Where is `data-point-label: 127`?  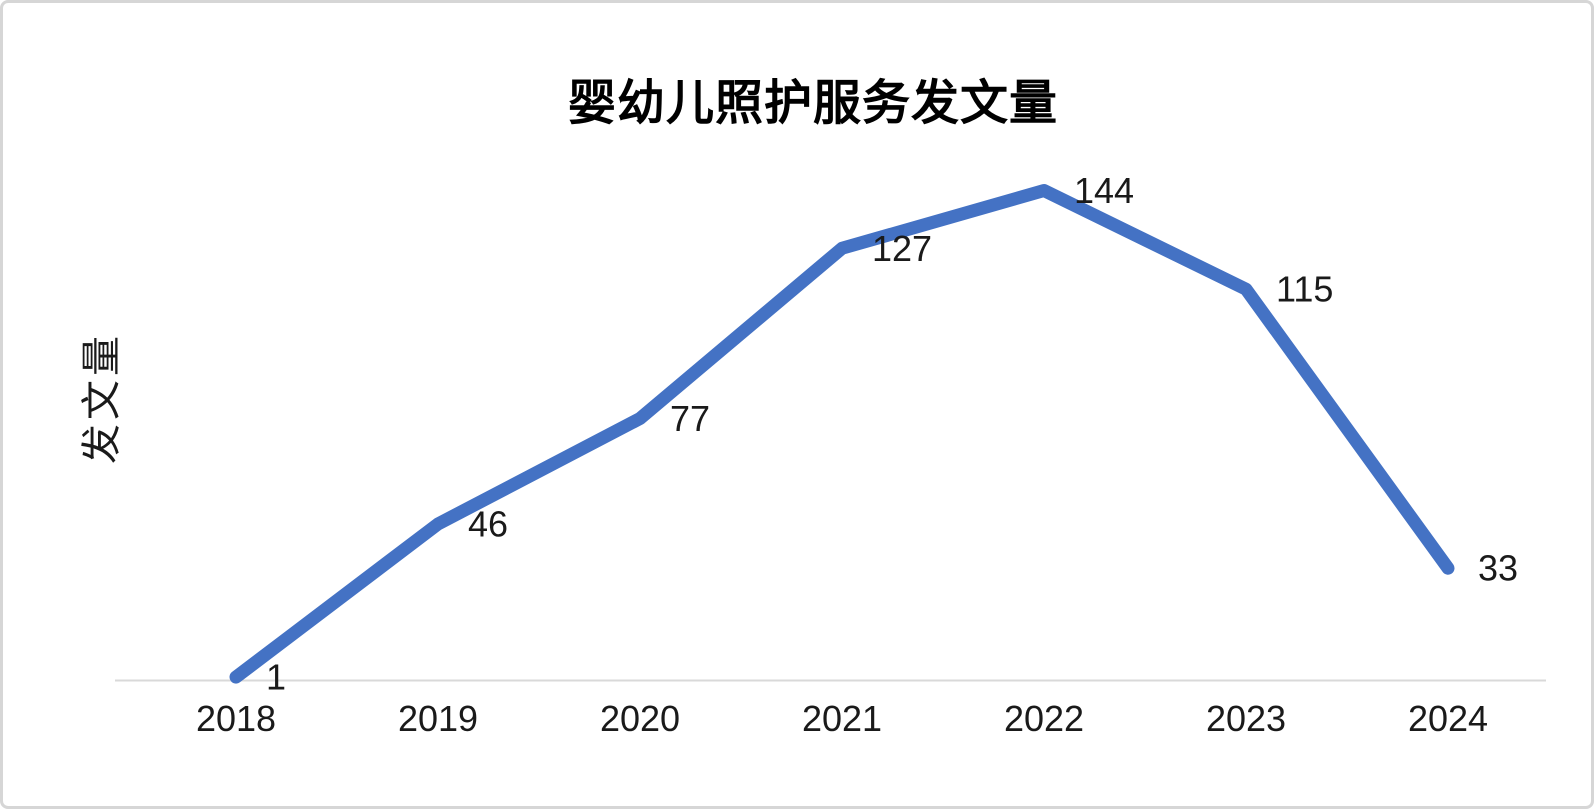
data-point-label: 127 is located at coordinates (902, 248).